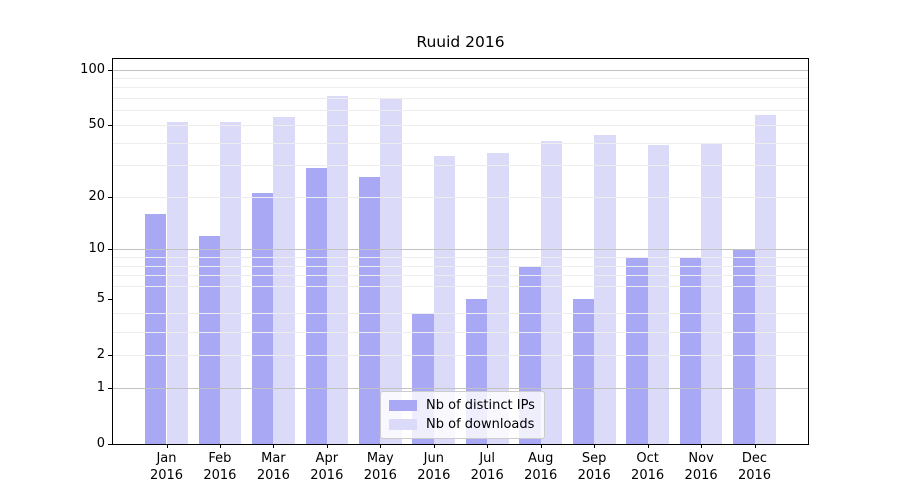 This screenshot has height=500, width=900. I want to click on bar-nb-of-downloads-jul, so click(498, 298).